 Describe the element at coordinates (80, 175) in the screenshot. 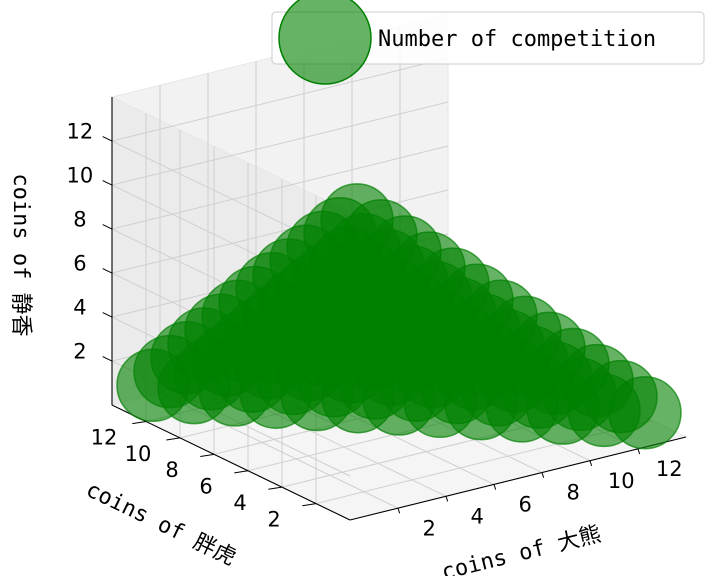

I see `z-tick-label: 10` at that location.